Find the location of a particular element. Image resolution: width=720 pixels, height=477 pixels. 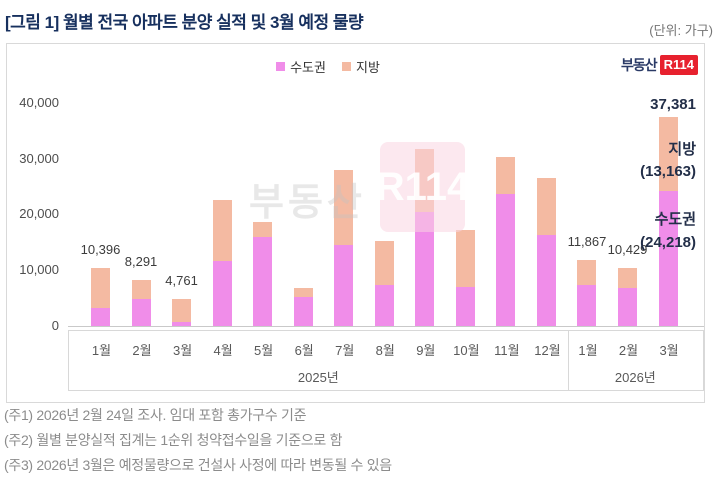

x-group-year: 2025년 is located at coordinates (318, 377).